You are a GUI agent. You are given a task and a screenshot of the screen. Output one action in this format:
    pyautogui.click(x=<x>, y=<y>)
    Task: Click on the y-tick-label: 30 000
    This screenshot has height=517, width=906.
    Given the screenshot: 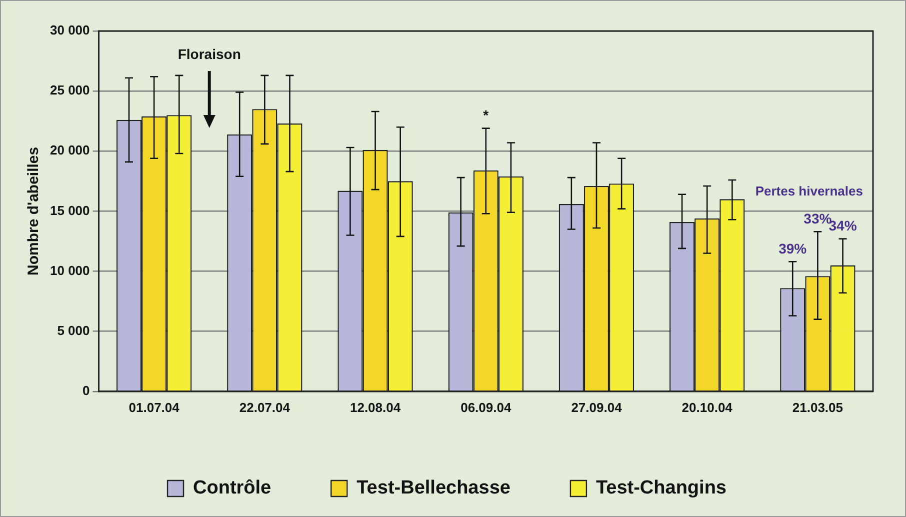 What is the action you would take?
    pyautogui.click(x=70, y=30)
    